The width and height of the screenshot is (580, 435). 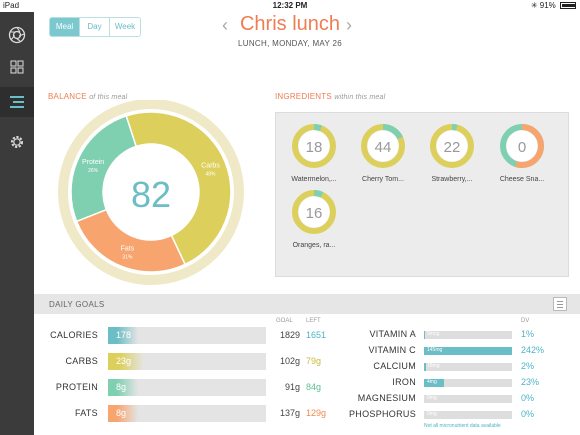 I want to click on sidebar-item-settings, so click(x=17, y=142).